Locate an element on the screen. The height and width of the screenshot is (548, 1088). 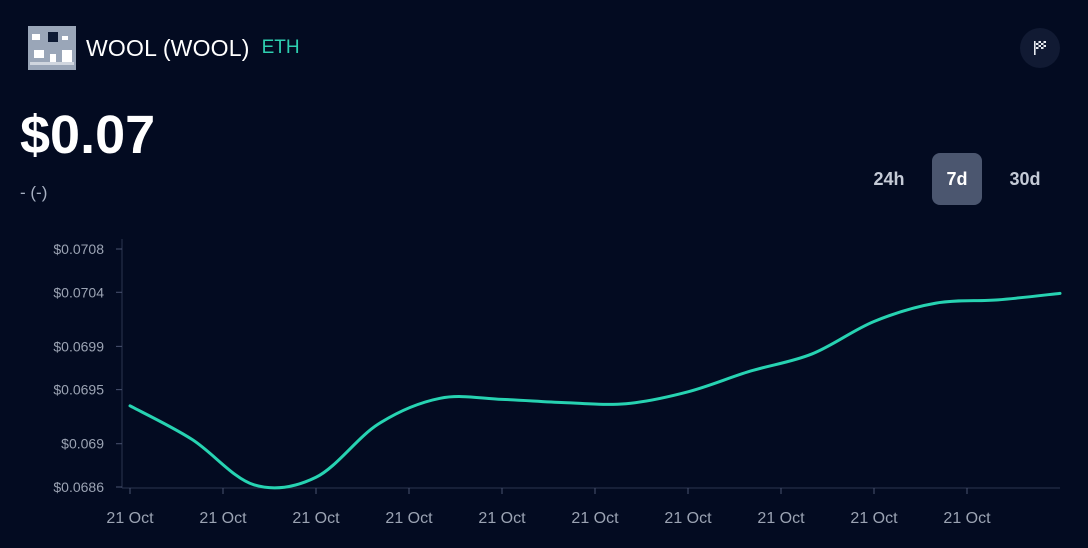
y-tick-label: $0.0686 is located at coordinates (78, 487).